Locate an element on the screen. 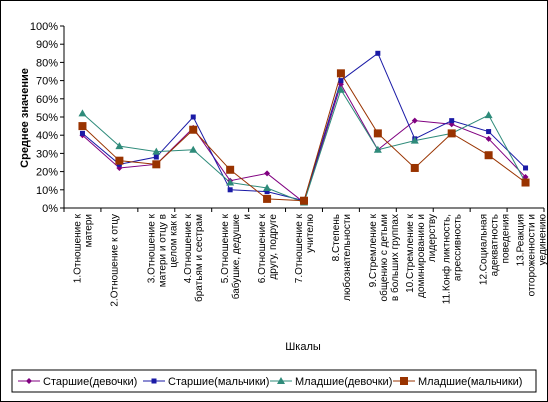 Image resolution: width=548 pixels, height=402 pixels. legend-entry: Младшие(девочки) is located at coordinates (331, 382).